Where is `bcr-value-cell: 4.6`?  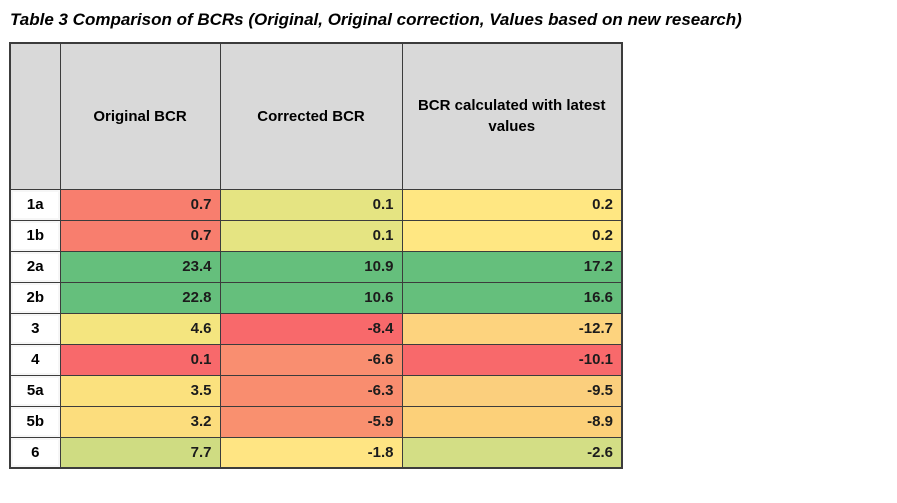 bcr-value-cell: 4.6 is located at coordinates (140, 328).